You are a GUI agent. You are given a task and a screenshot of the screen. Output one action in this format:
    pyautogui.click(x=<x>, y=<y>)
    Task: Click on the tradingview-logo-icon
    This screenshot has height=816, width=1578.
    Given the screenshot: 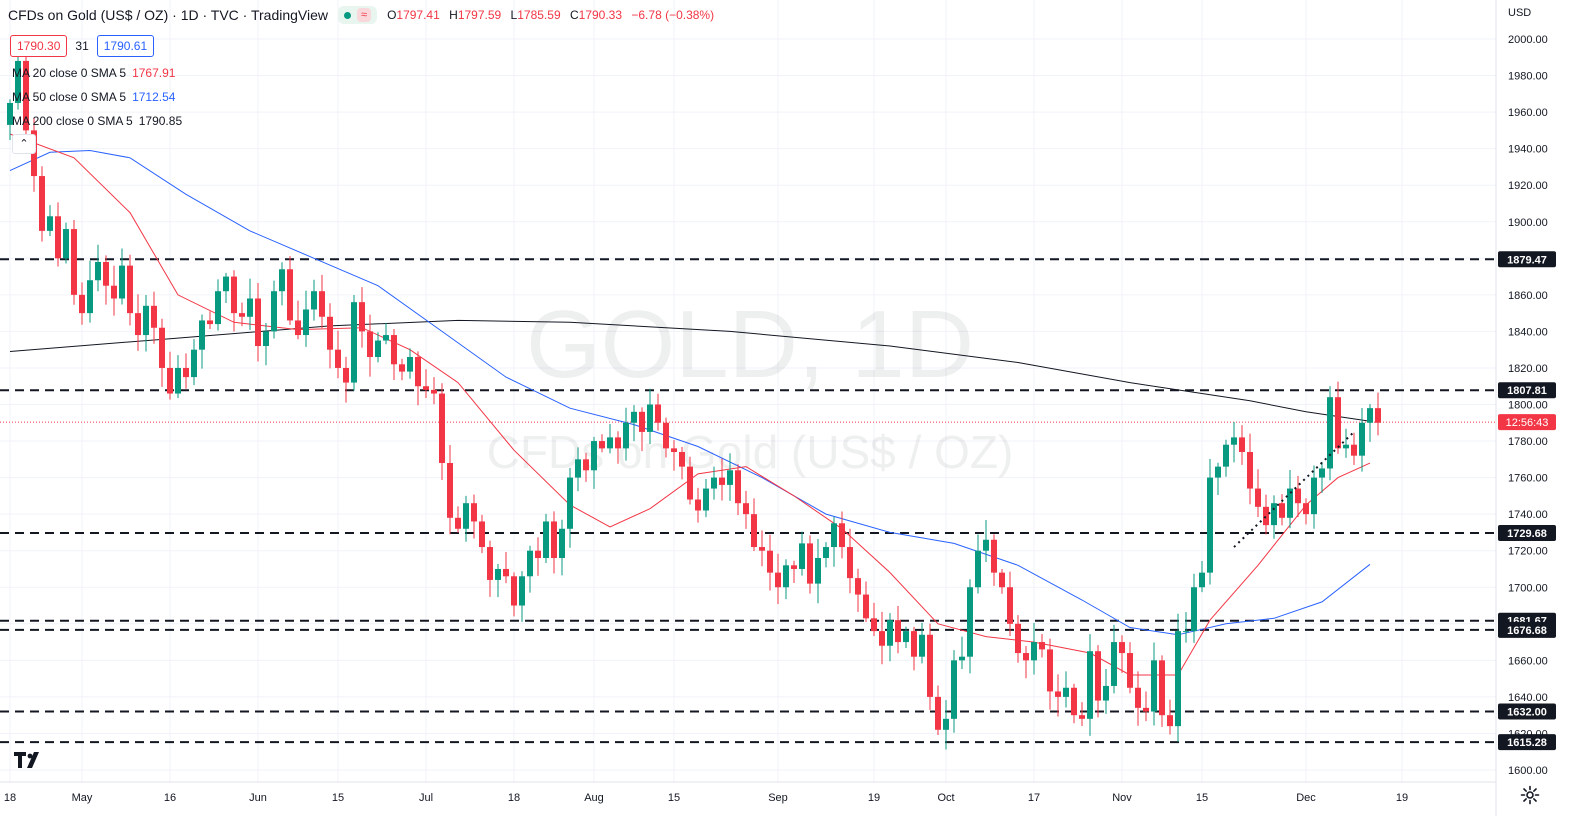 What is the action you would take?
    pyautogui.click(x=27, y=760)
    